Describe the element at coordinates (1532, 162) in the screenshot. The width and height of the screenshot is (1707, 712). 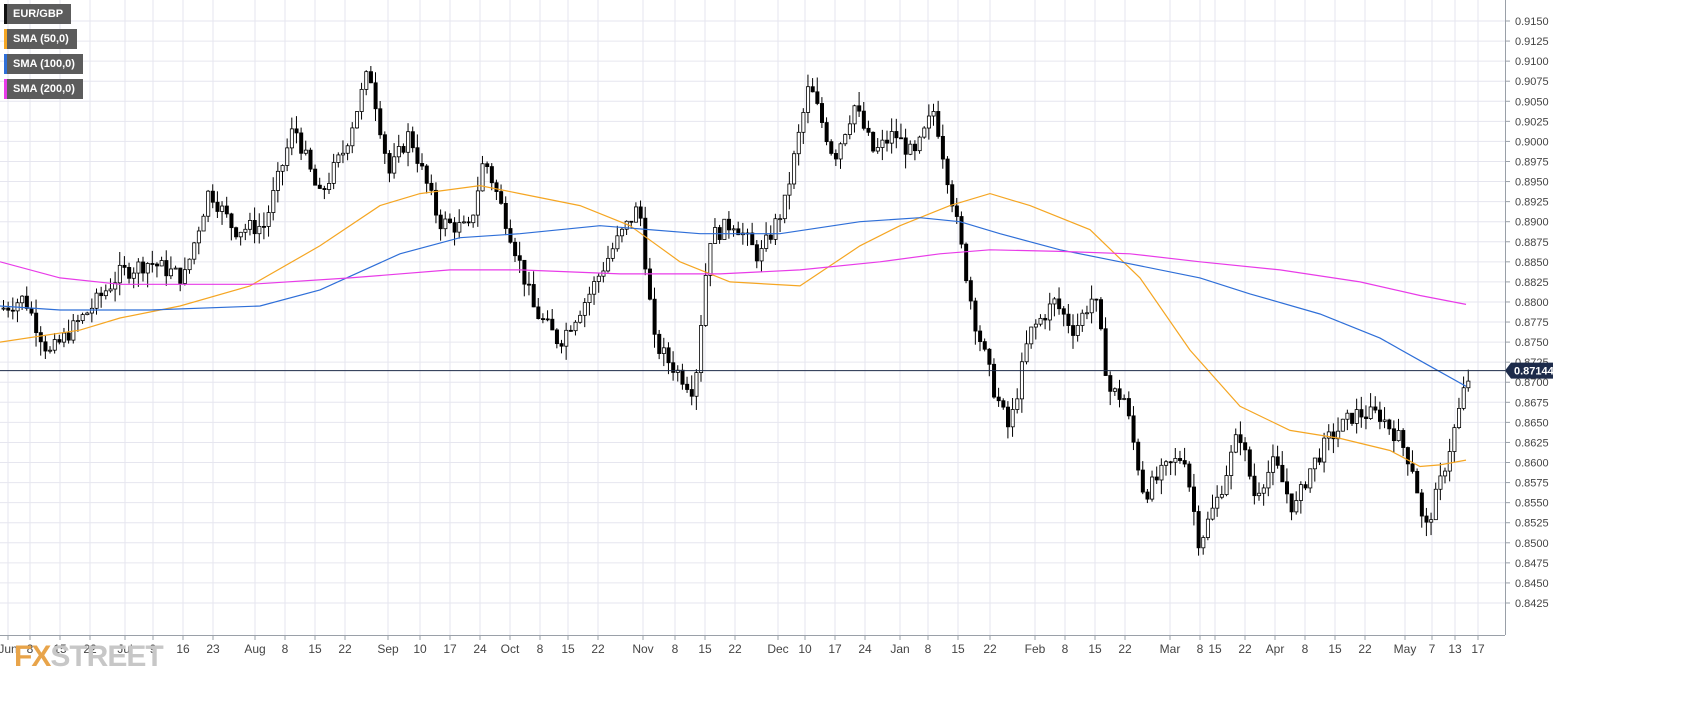
I see `y-tick-label: 0.8975` at that location.